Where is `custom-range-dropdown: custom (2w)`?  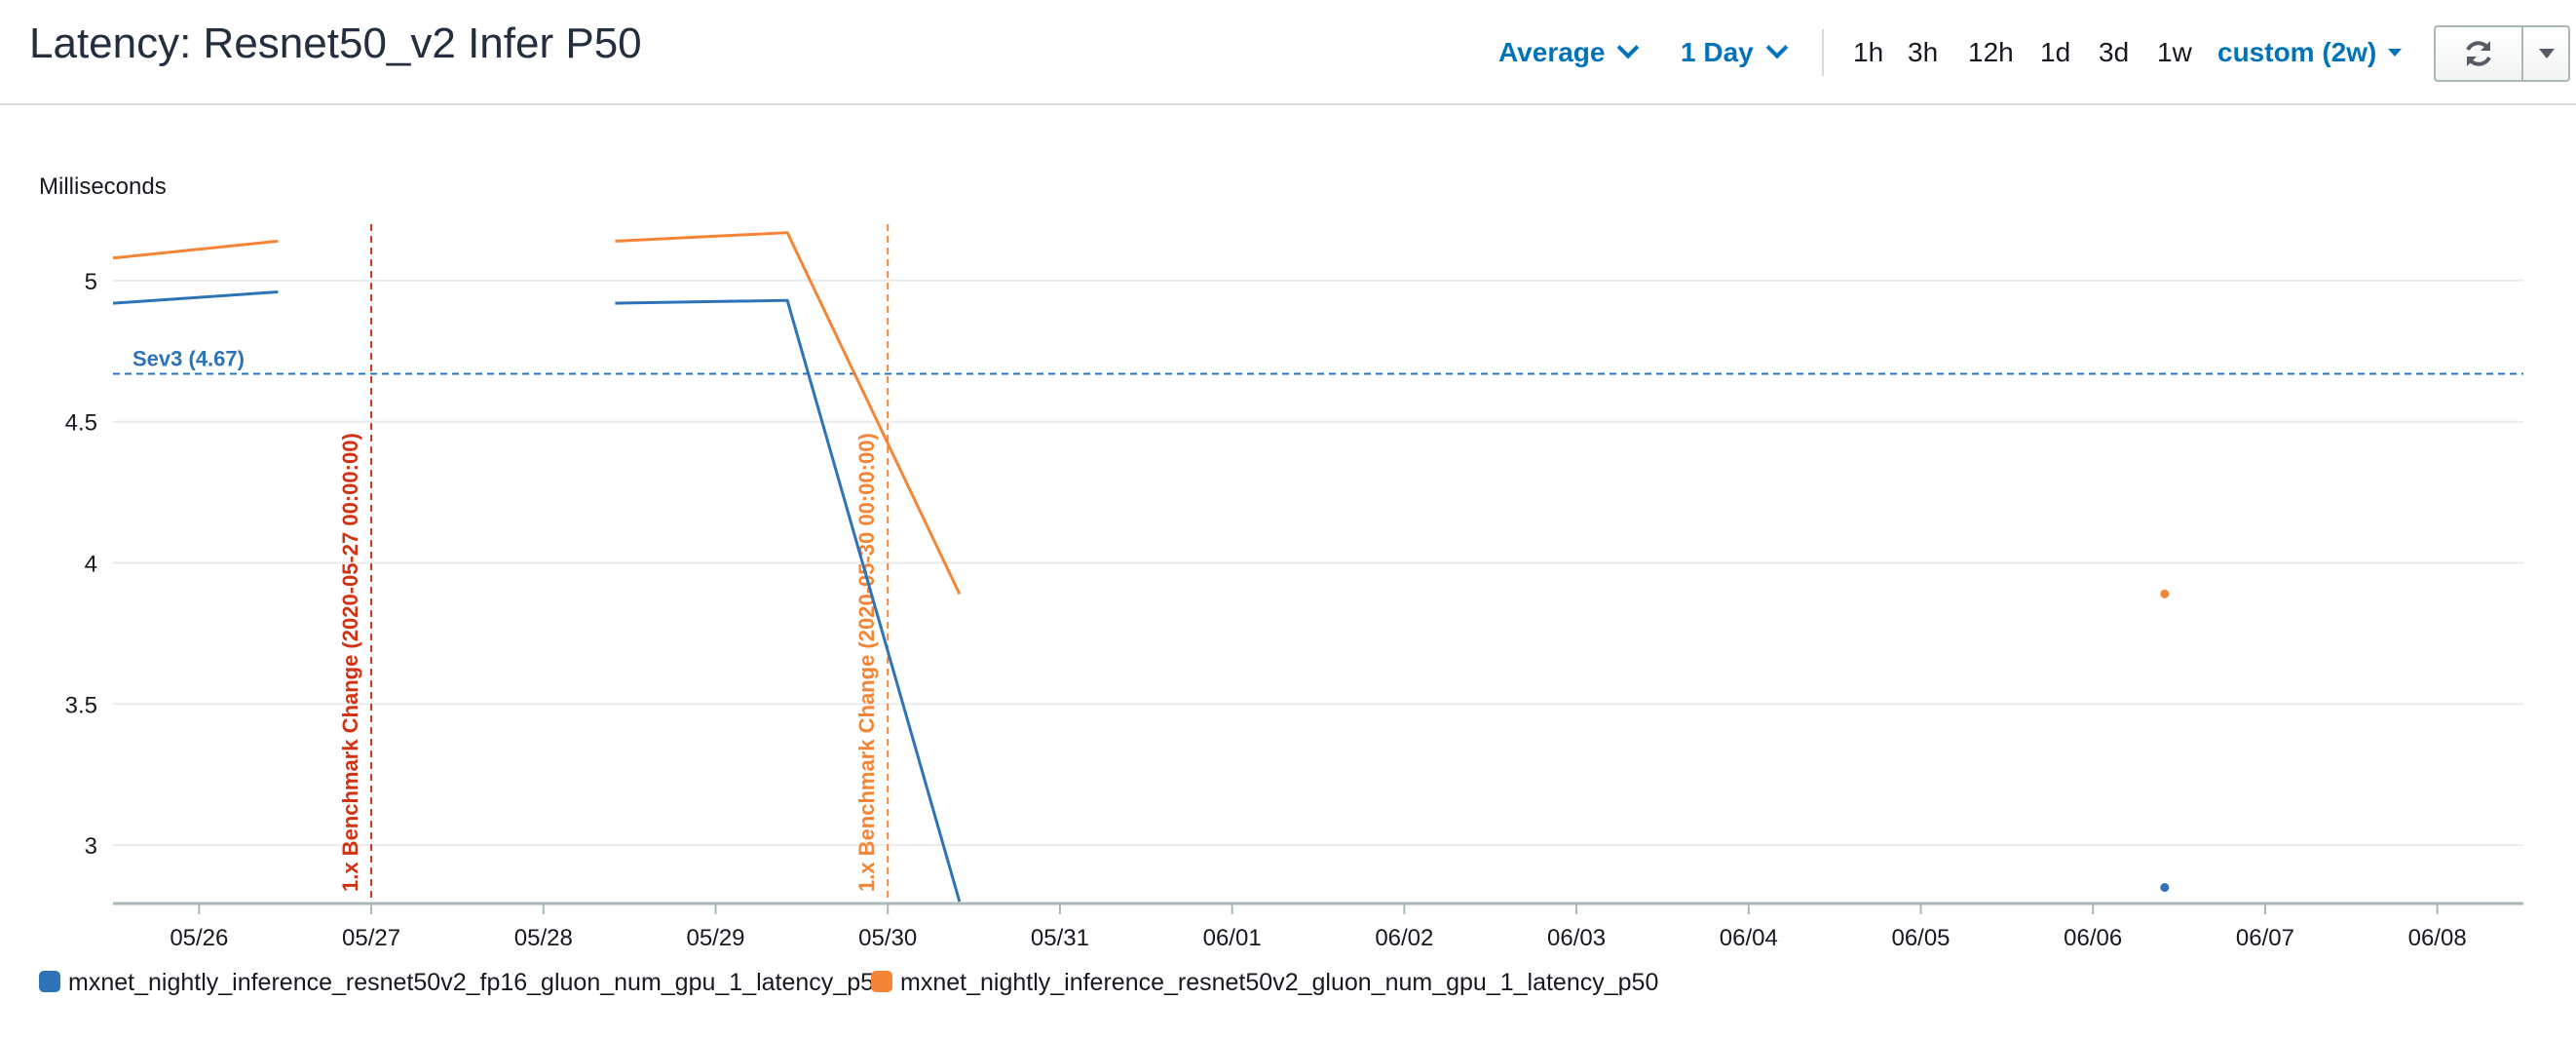
custom-range-dropdown: custom (2w) is located at coordinates (2310, 52).